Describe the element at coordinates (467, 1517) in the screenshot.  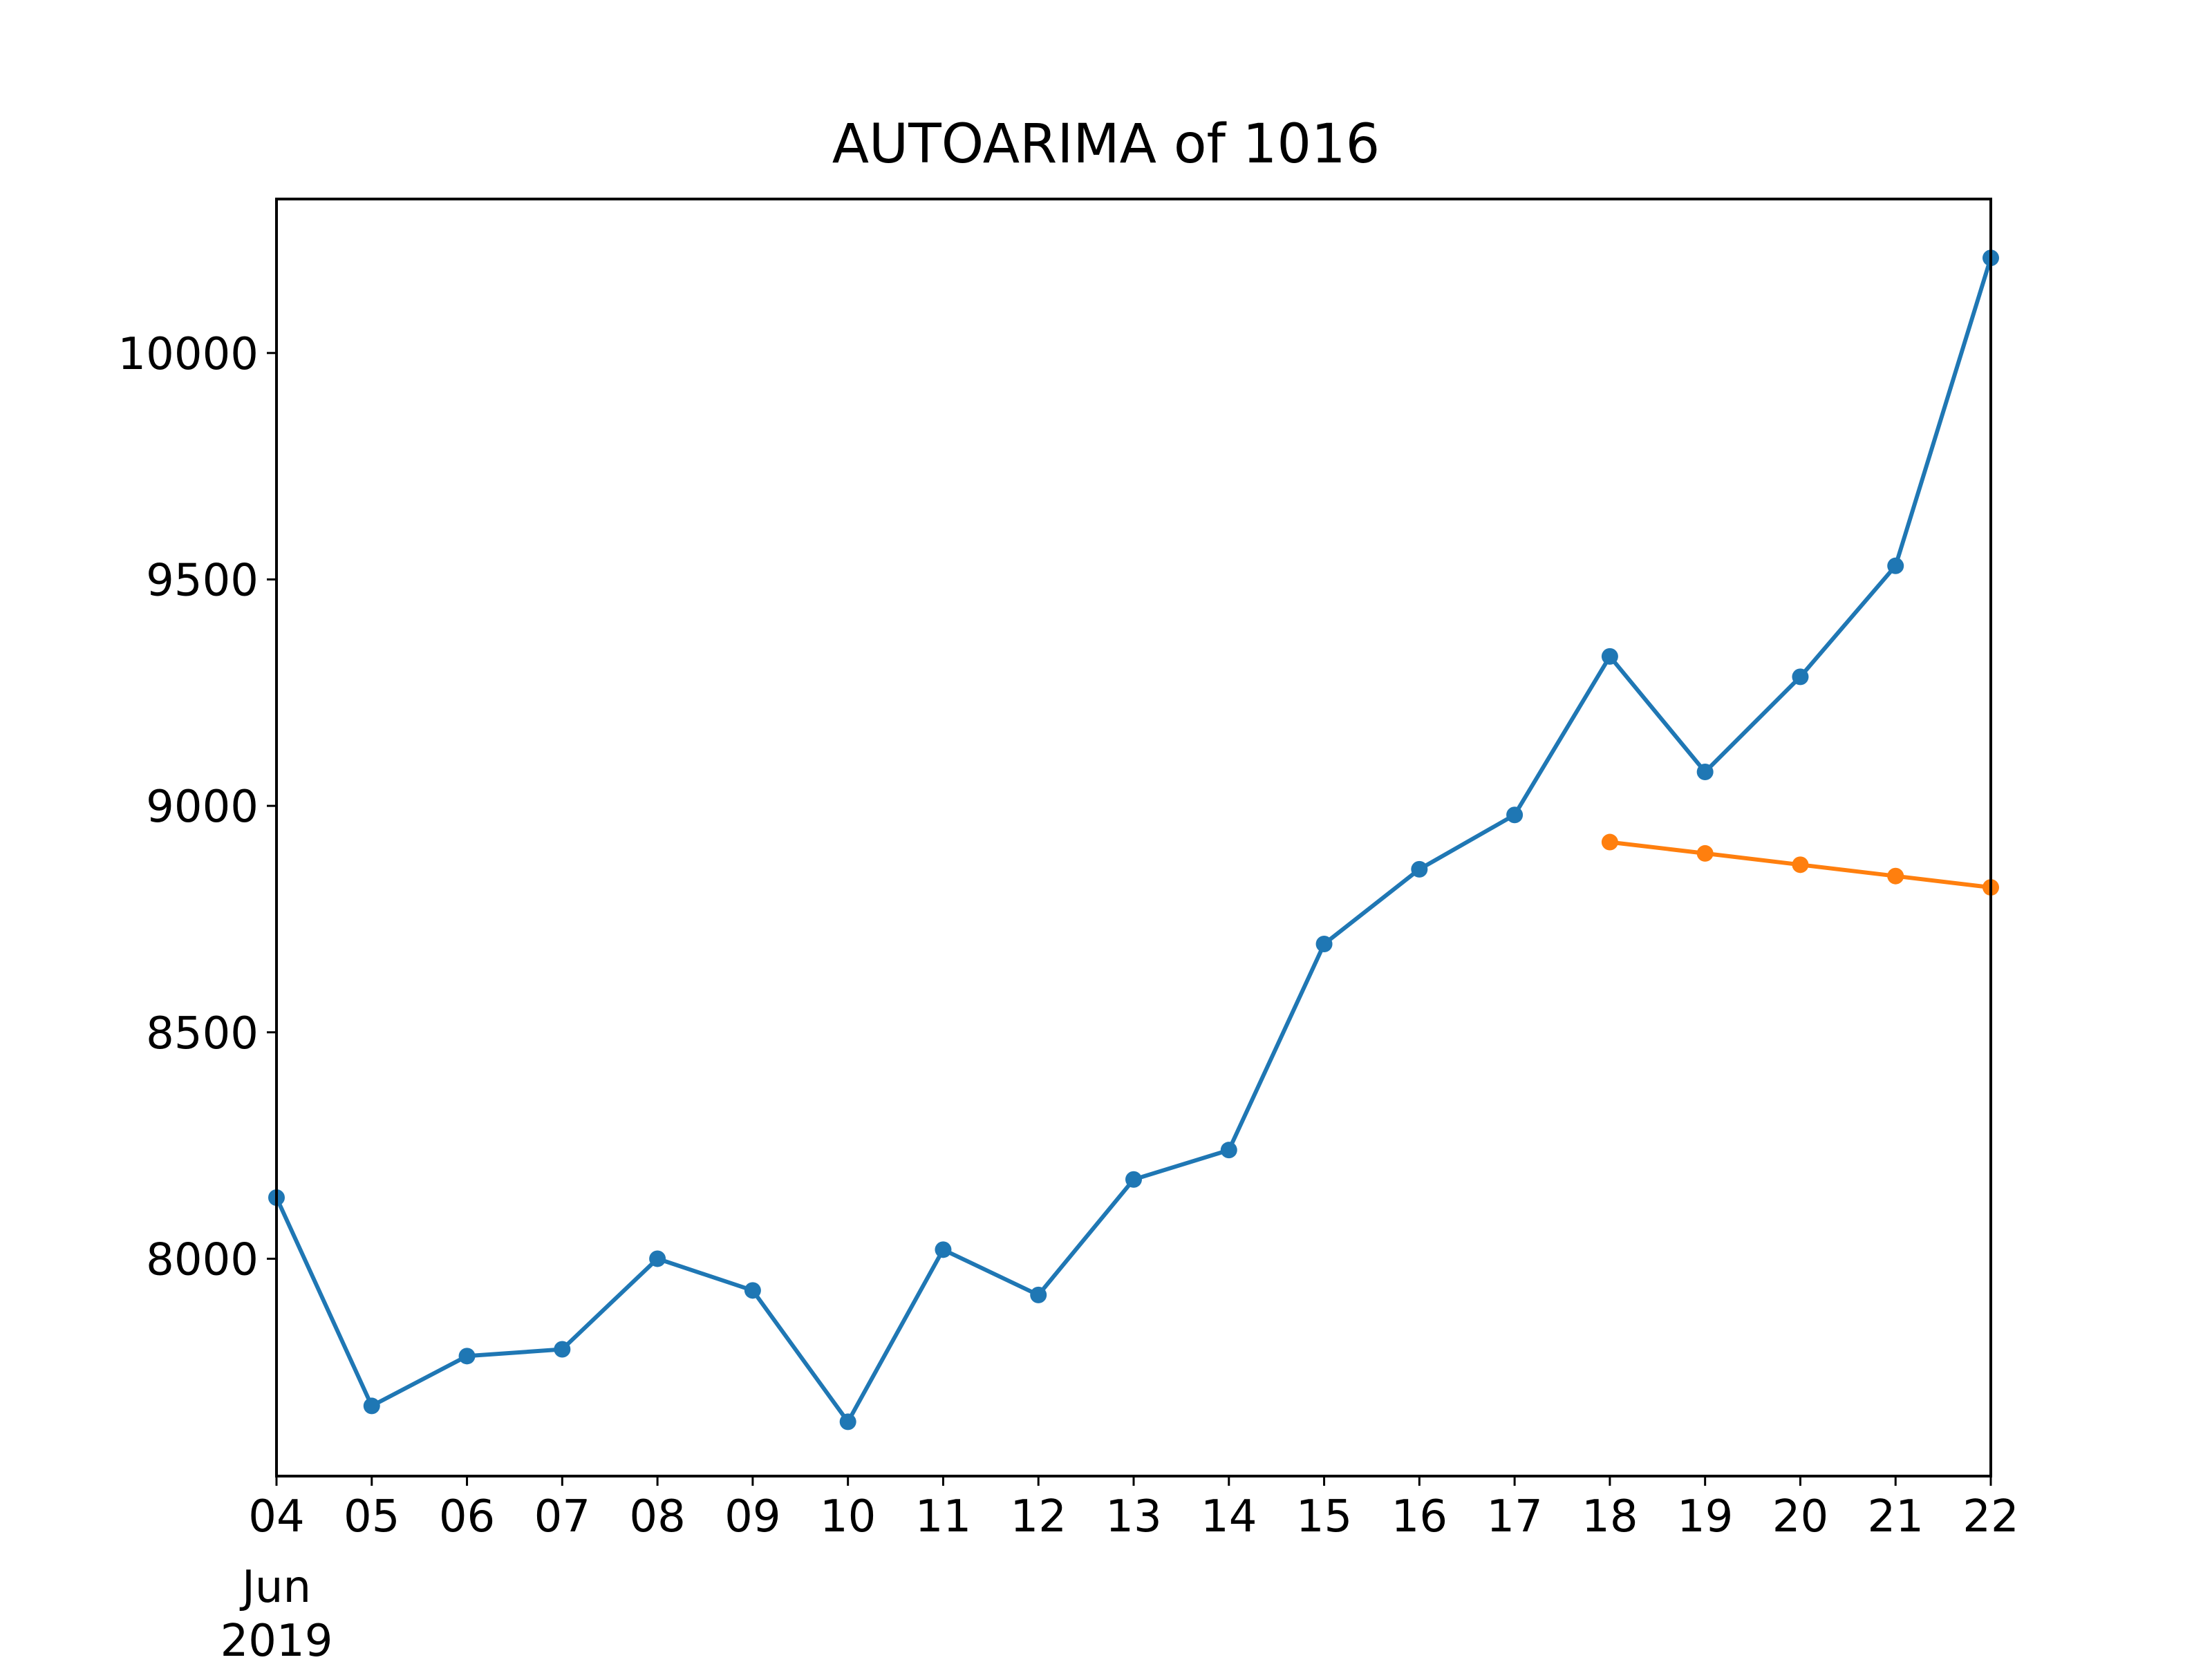
I see `x-tick-label: 06` at that location.